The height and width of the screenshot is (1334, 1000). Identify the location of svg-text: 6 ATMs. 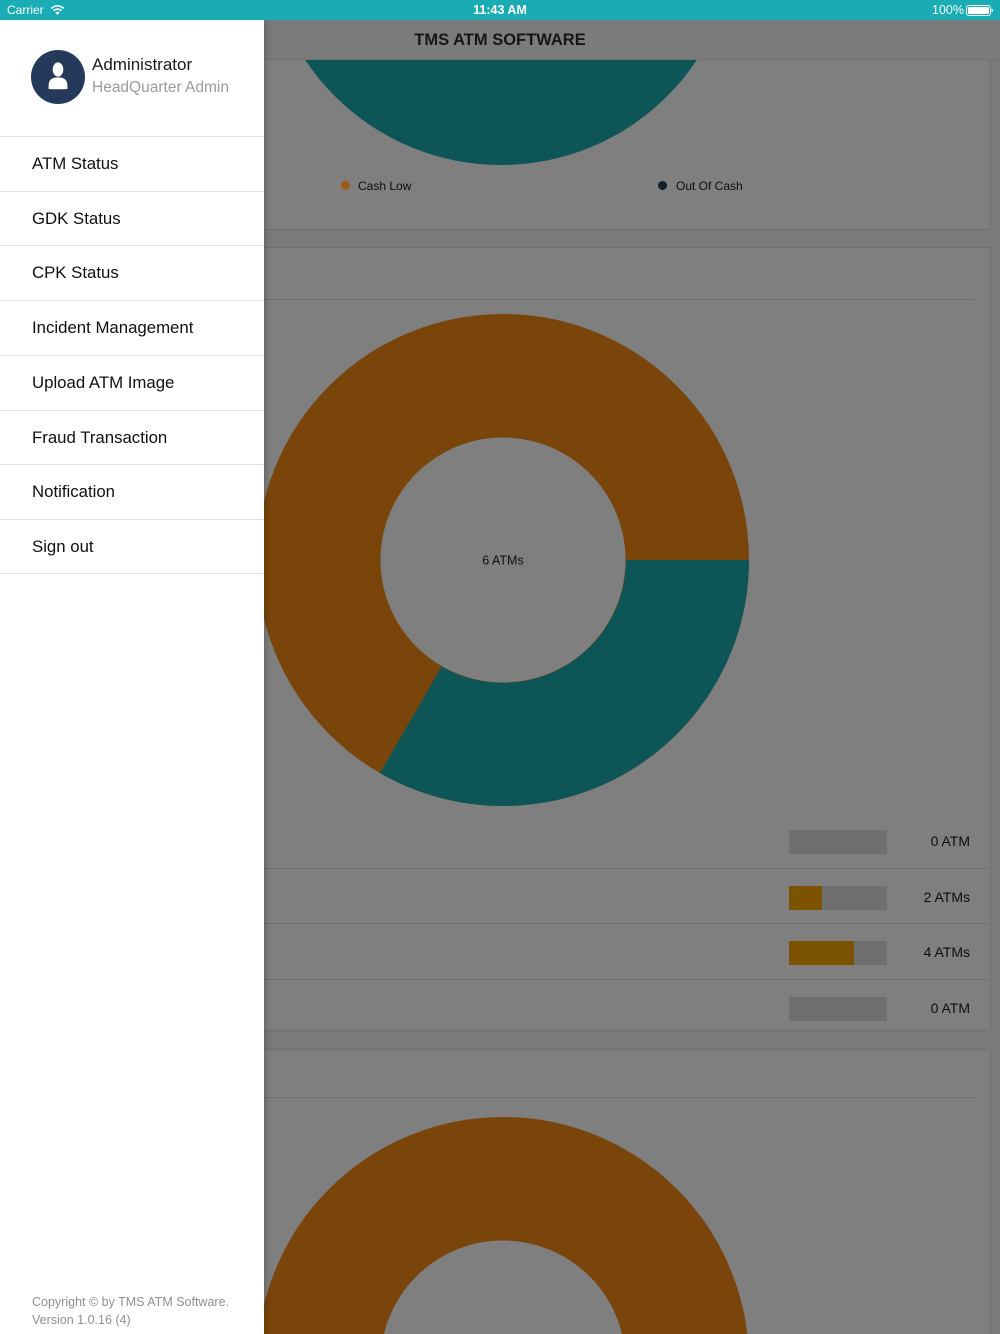
(502, 561).